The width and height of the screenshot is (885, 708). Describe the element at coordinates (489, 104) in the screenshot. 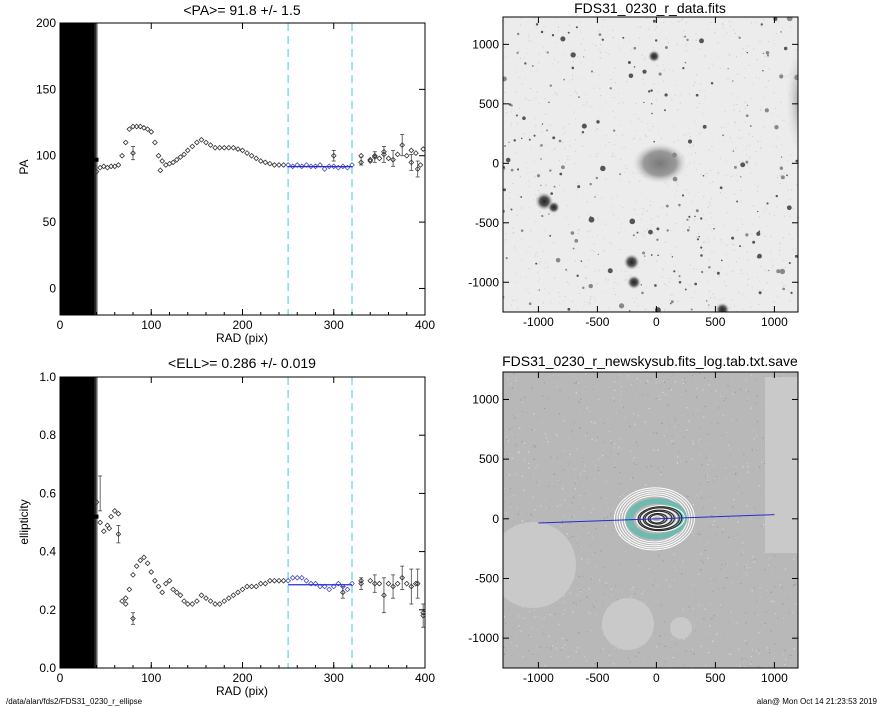

I see `data-image-y-tick-label: 500` at that location.